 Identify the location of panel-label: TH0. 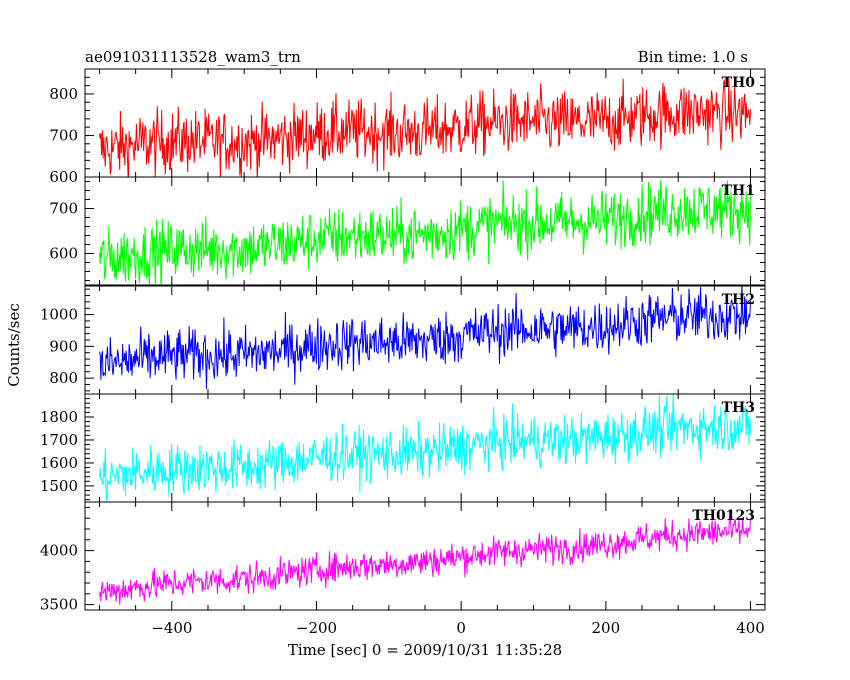
(739, 83).